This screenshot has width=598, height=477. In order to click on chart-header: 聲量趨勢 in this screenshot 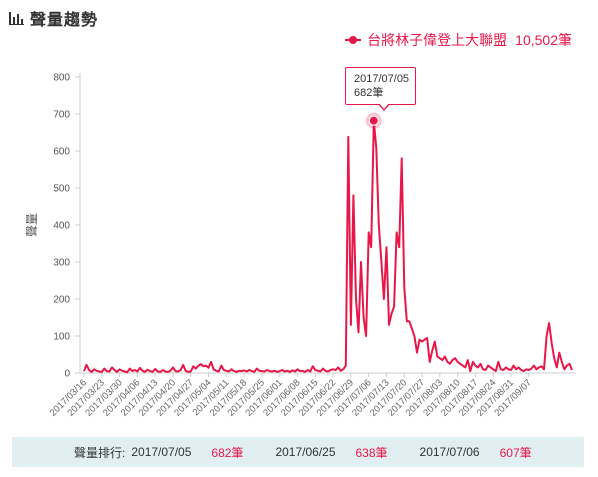, I will do `click(53, 18)`.